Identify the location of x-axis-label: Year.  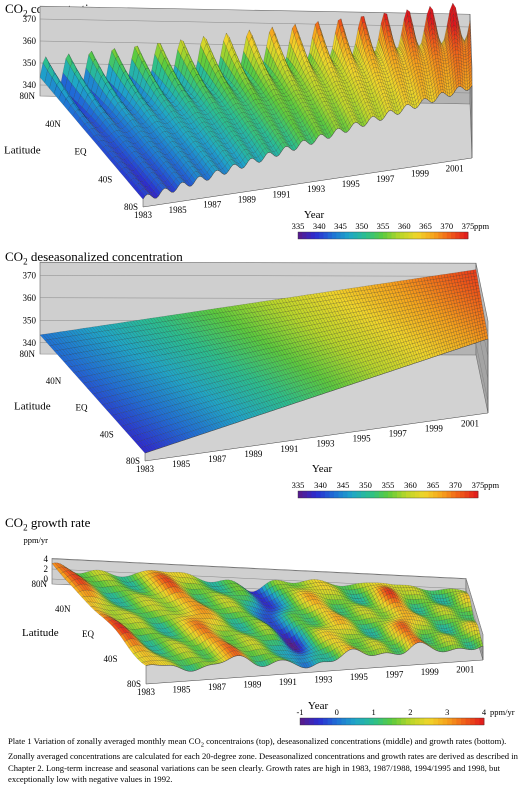
(314, 215).